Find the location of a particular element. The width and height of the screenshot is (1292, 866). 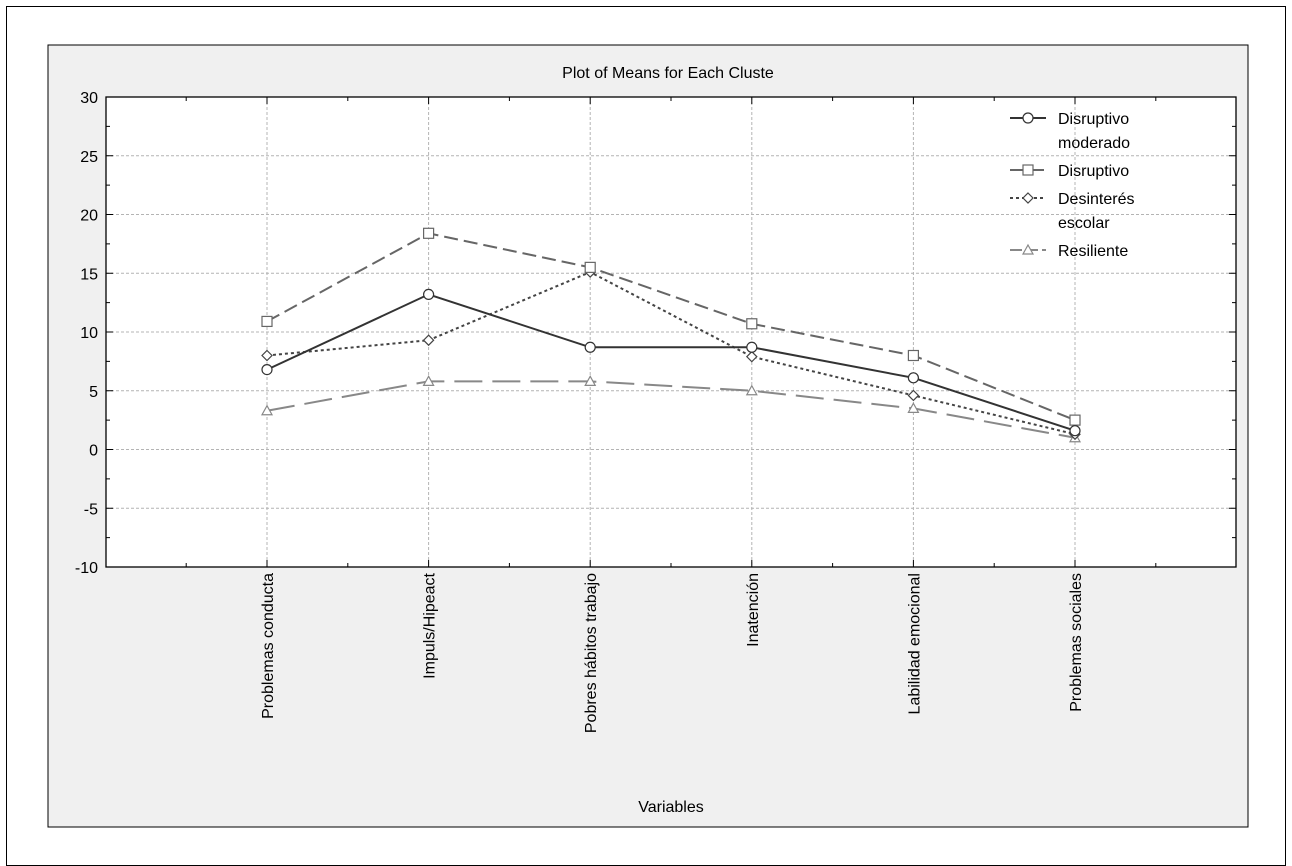

legend-label: moderado is located at coordinates (1094, 143).